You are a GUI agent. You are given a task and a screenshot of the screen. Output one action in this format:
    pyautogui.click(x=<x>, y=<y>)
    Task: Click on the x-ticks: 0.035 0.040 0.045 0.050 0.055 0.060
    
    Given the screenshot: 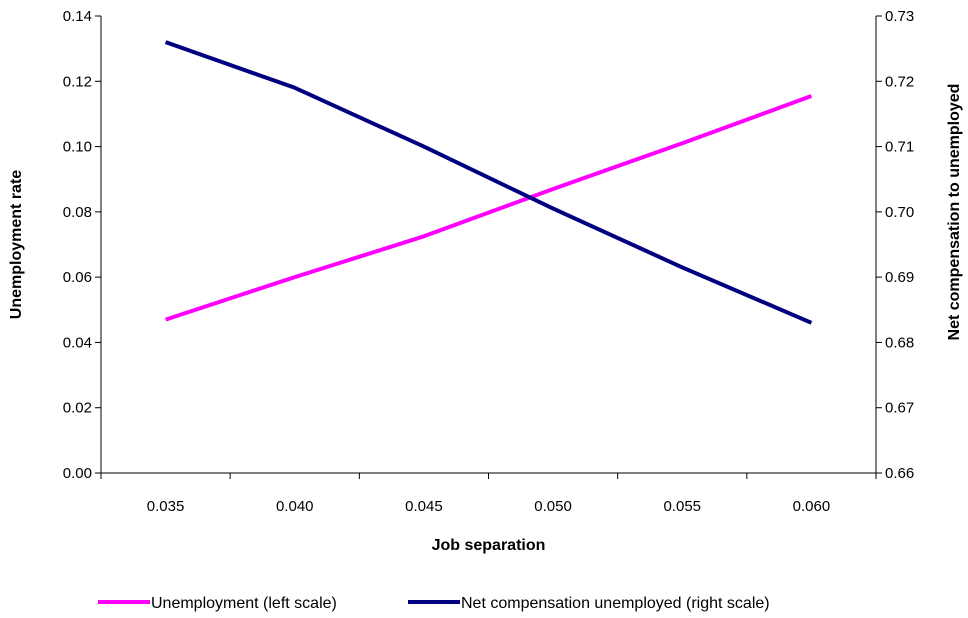 What is the action you would take?
    pyautogui.click(x=488, y=494)
    